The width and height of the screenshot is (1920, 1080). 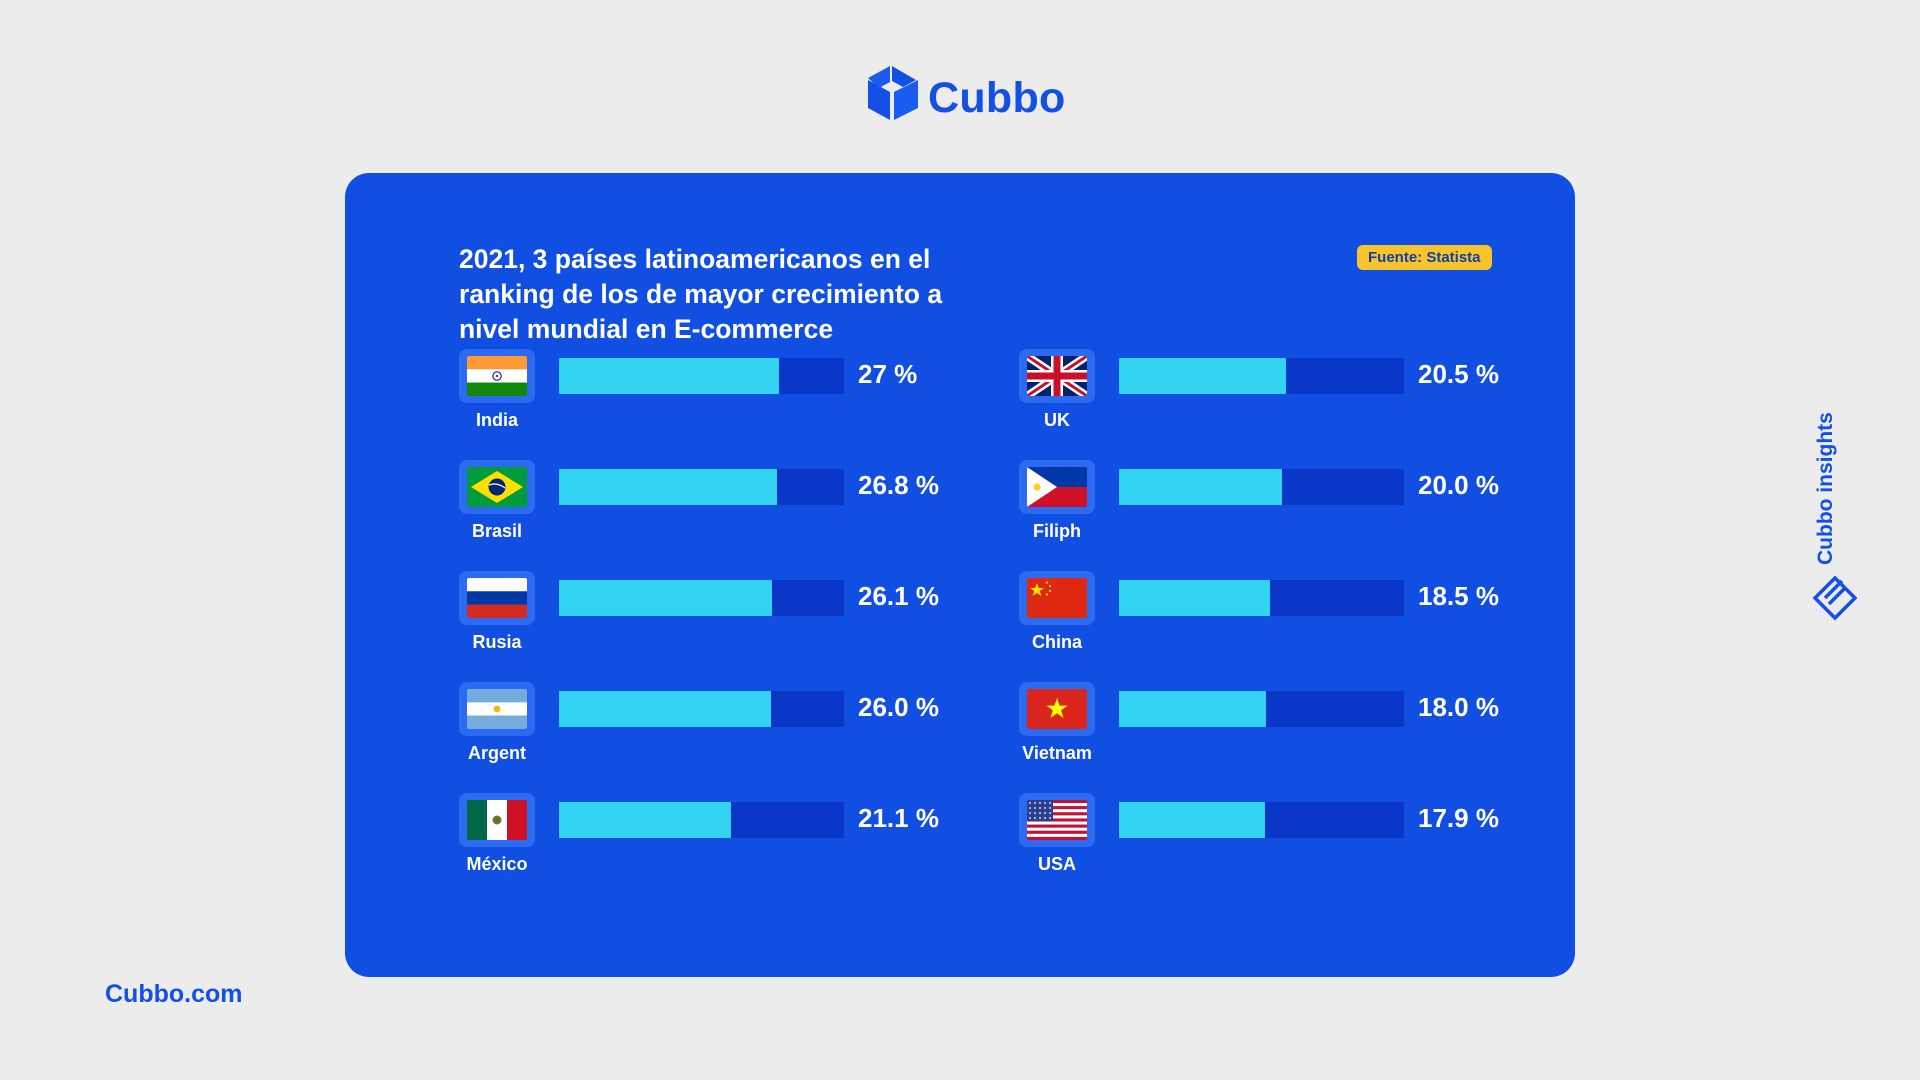 I want to click on country-label: Vietnam, so click(x=1057, y=753).